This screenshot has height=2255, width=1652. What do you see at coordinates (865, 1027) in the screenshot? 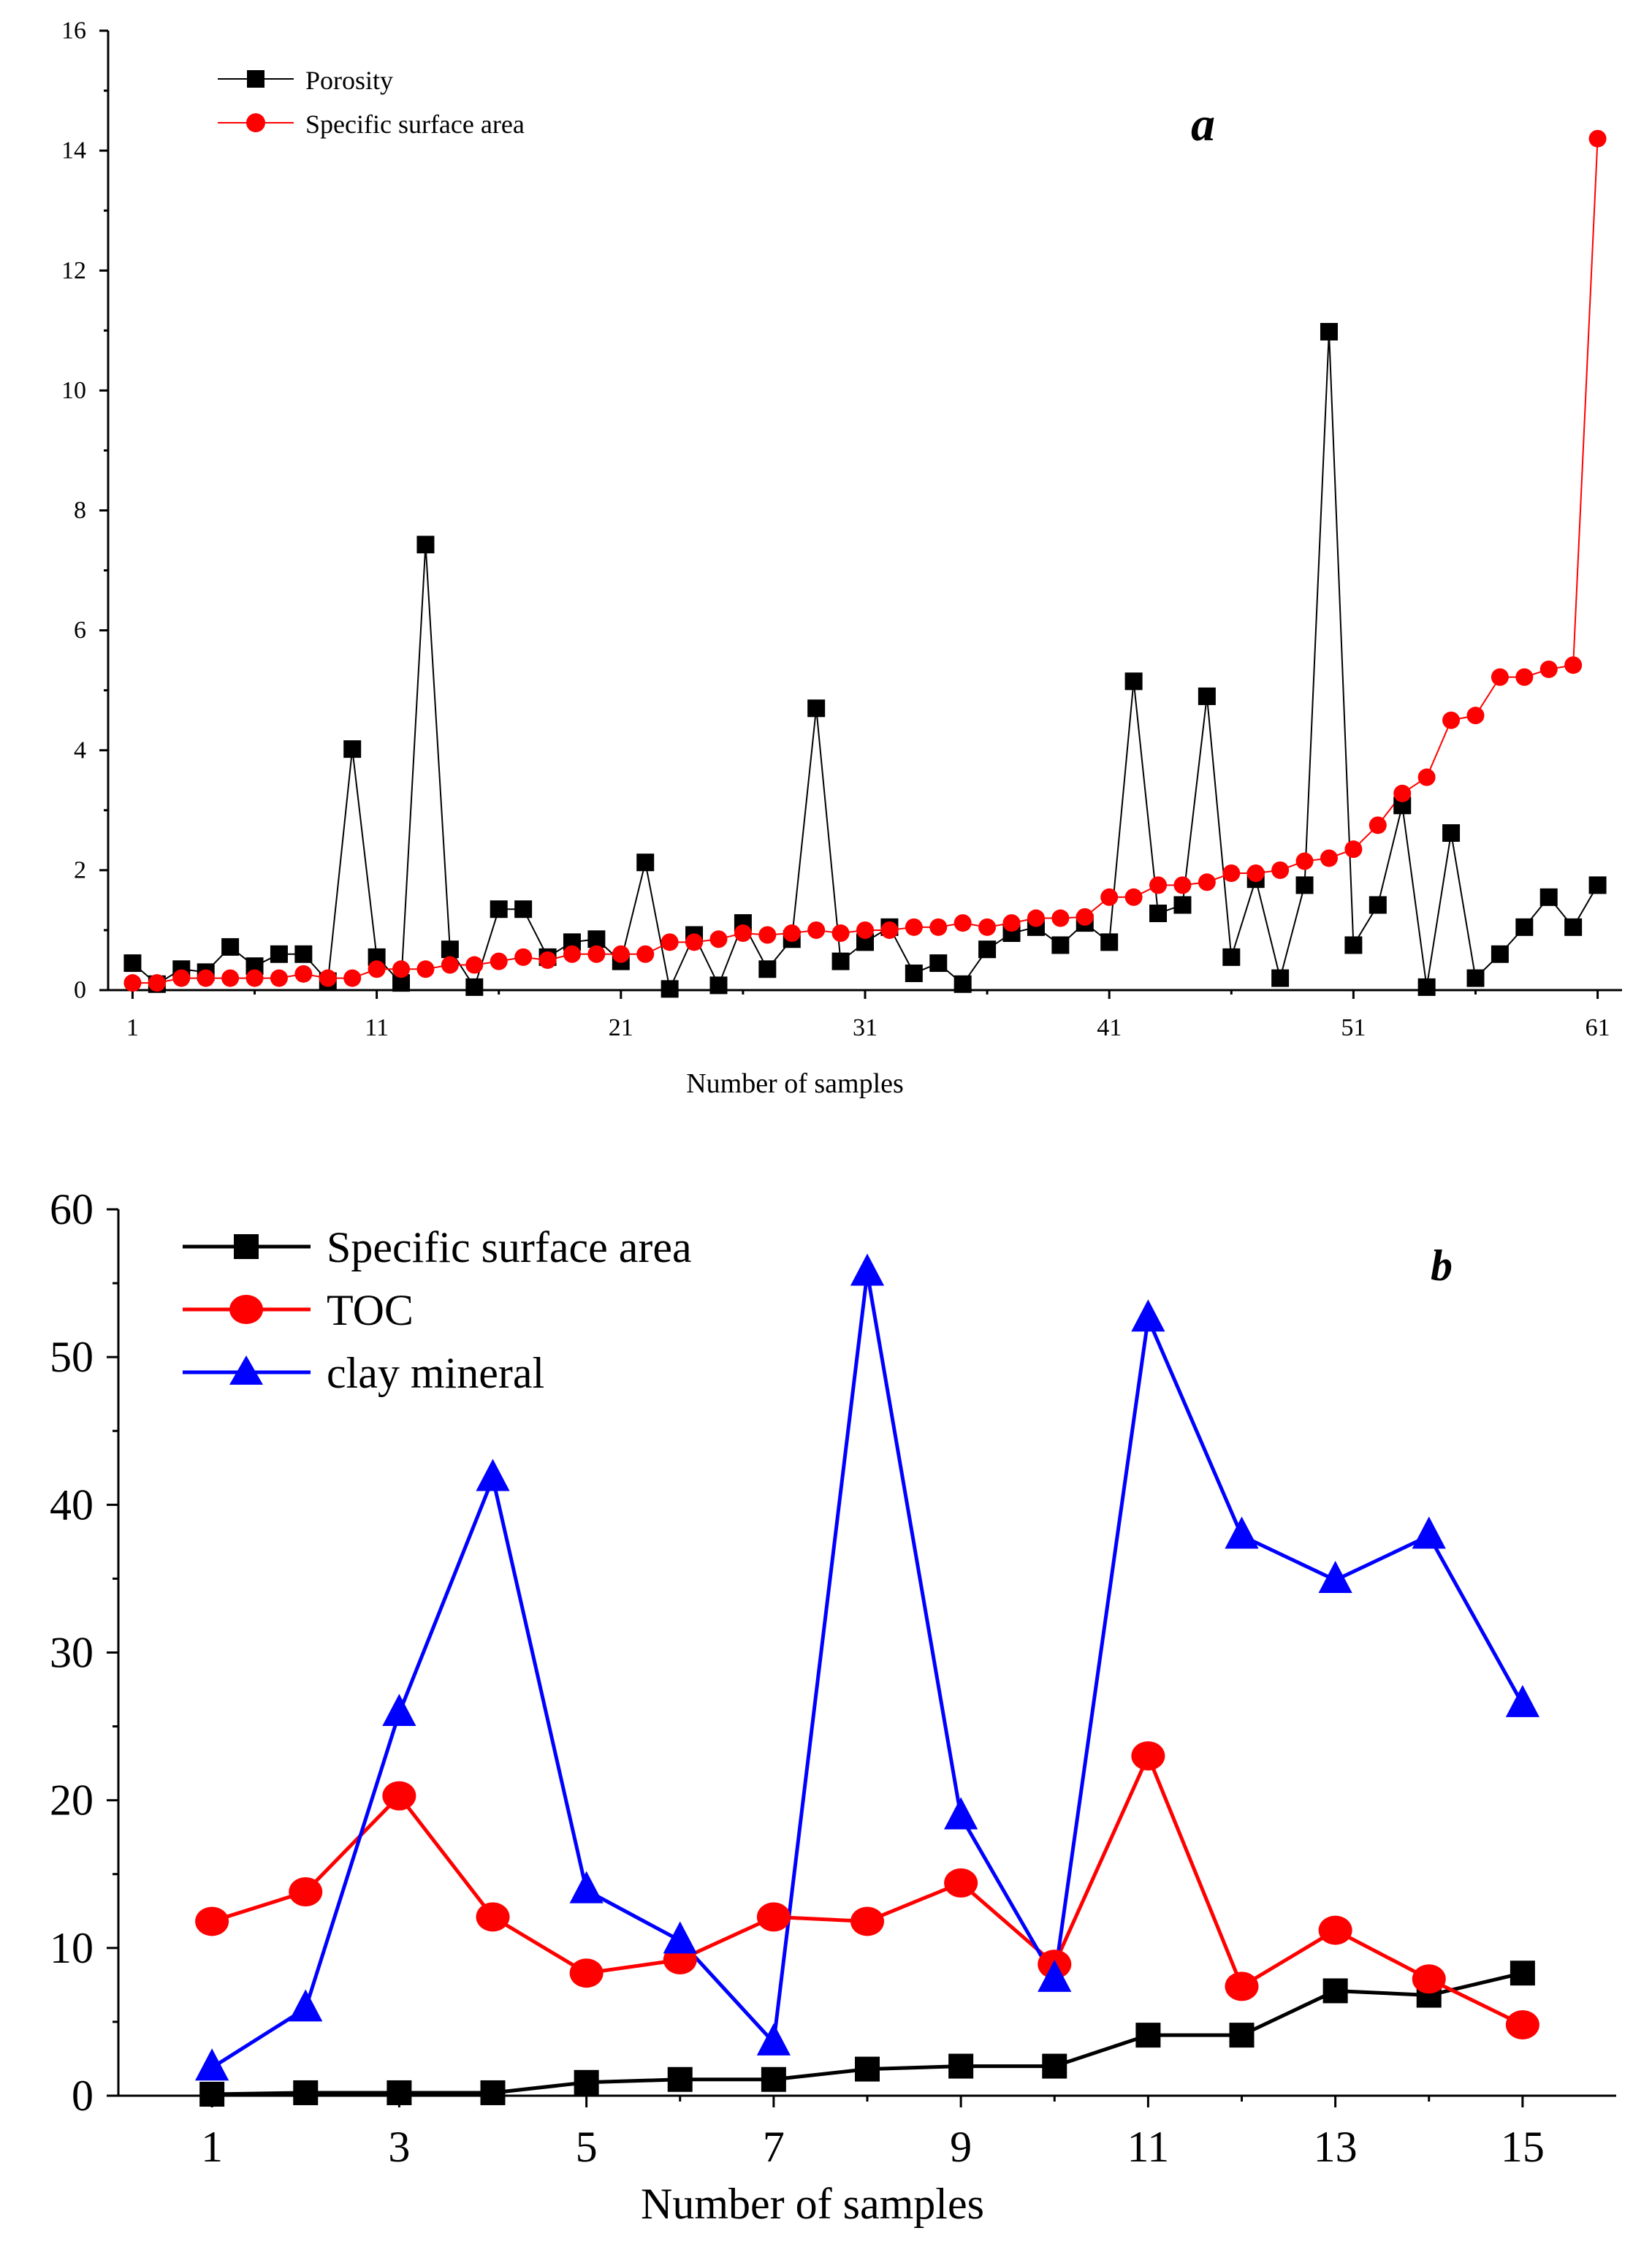
I see `x-tick-label-a: 31` at bounding box center [865, 1027].